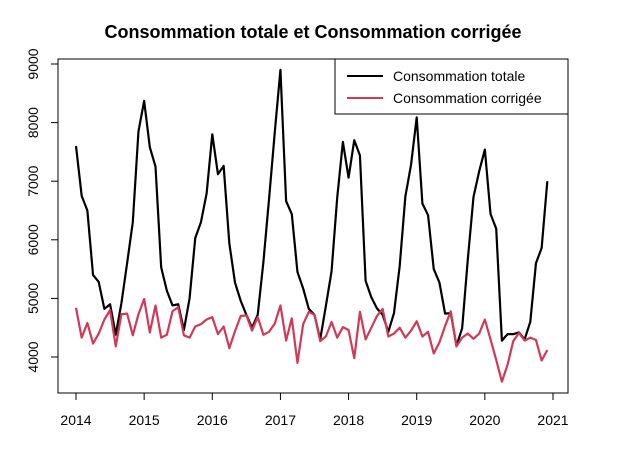 This screenshot has height=452, width=626. I want to click on legend-label-total: Consommation totale, so click(459, 76).